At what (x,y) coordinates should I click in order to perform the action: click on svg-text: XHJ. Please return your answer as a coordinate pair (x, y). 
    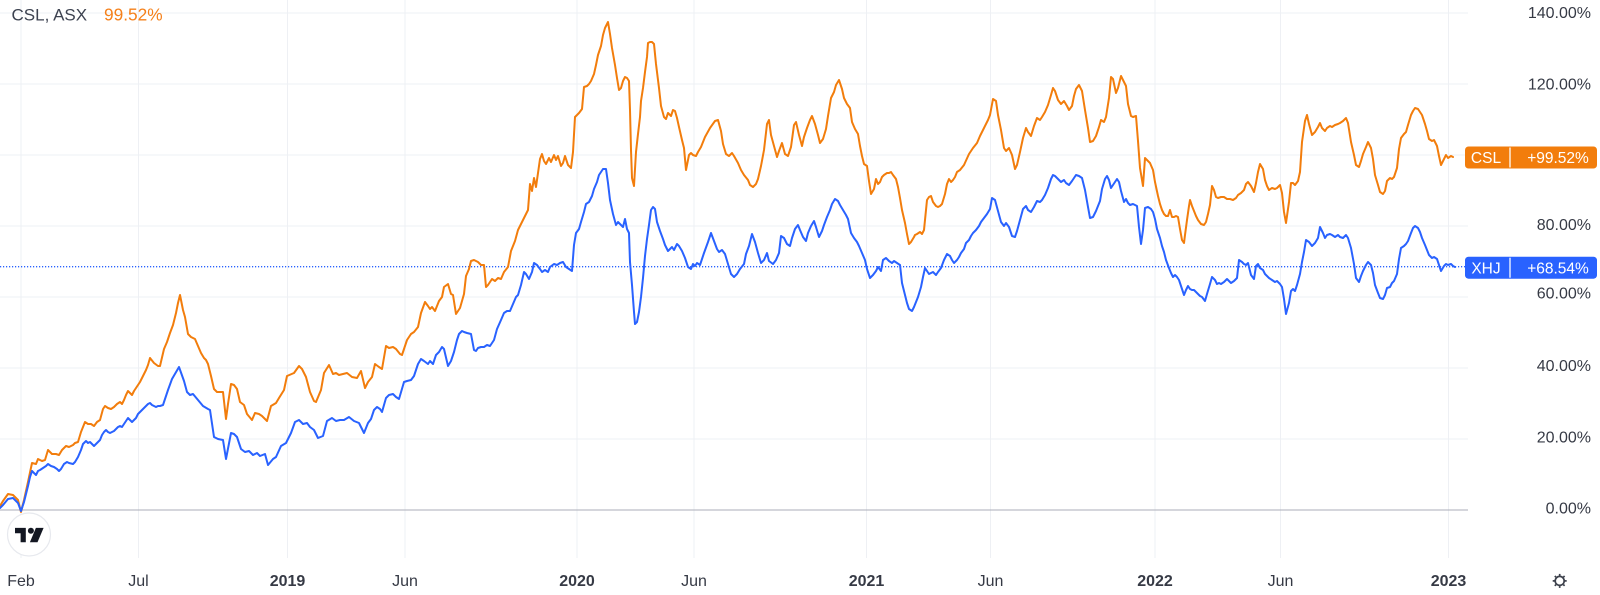
    Looking at the image, I should click on (1485, 268).